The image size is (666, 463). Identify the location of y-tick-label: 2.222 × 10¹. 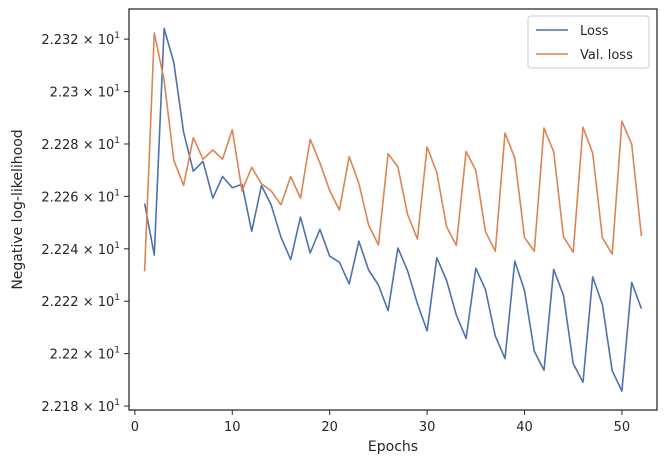
(80, 301).